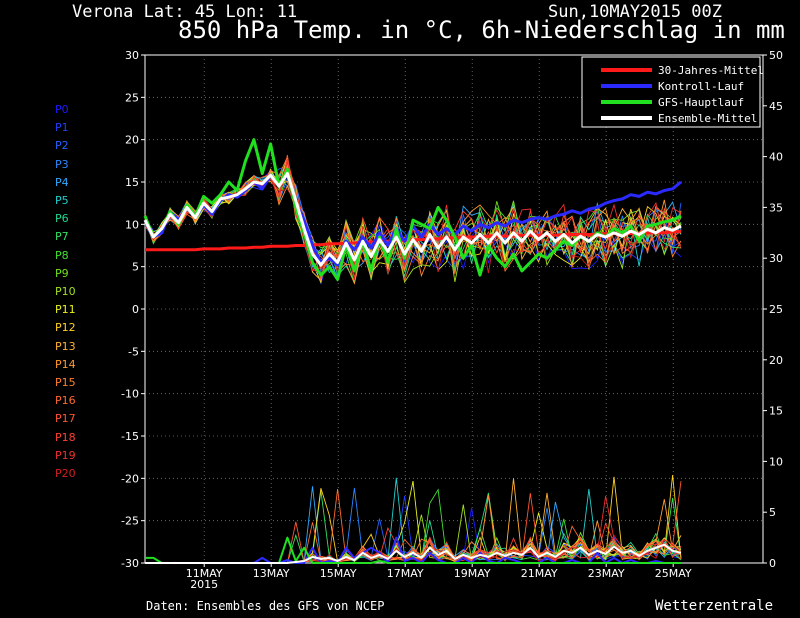  What do you see at coordinates (776, 411) in the screenshot?
I see `y-right-tick-label: 15` at bounding box center [776, 411].